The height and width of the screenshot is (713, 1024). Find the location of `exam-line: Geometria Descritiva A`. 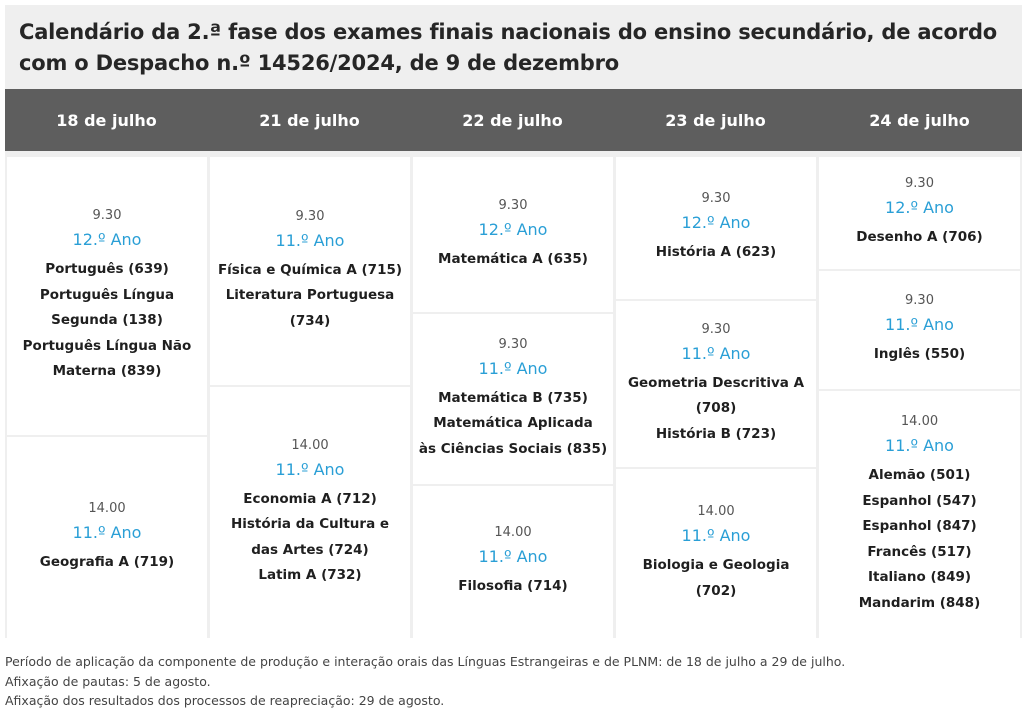

exam-line: Geometria Descritiva A is located at coordinates (716, 382).